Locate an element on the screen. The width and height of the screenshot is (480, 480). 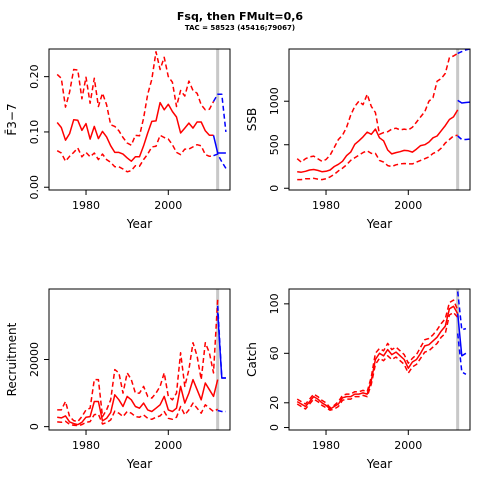
figure-subtitle: TAC = 58523 (45416;79067) is located at coordinates (240, 28).